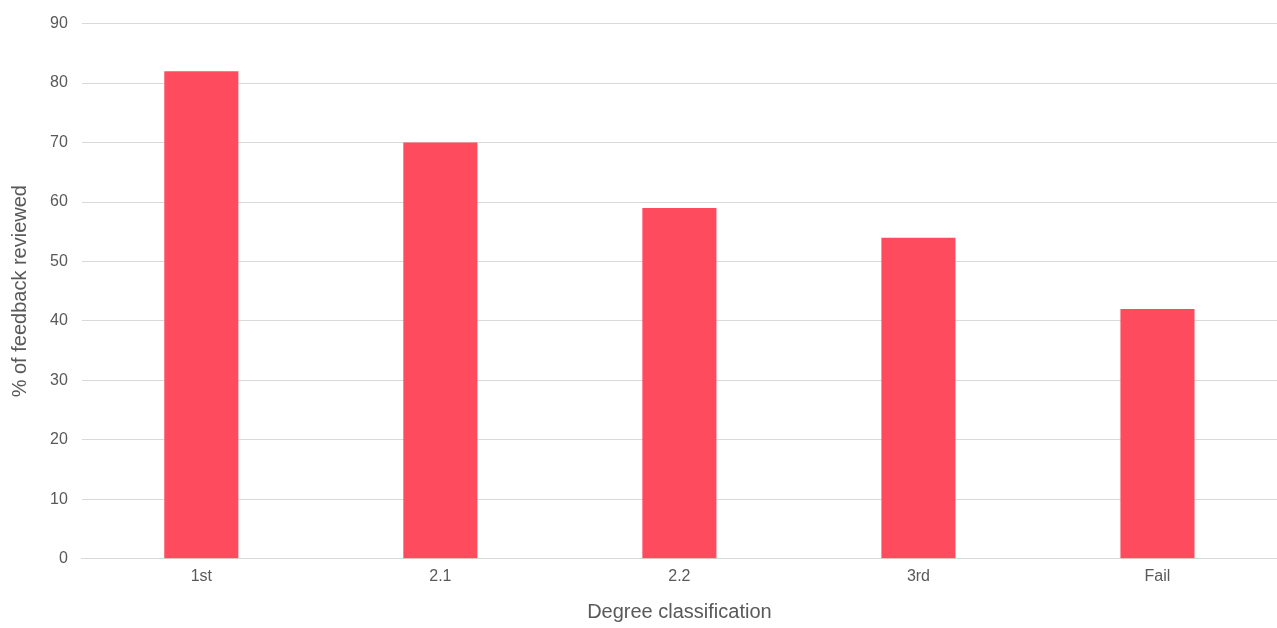  What do you see at coordinates (59, 23) in the screenshot?
I see `y-tick-label: 90` at bounding box center [59, 23].